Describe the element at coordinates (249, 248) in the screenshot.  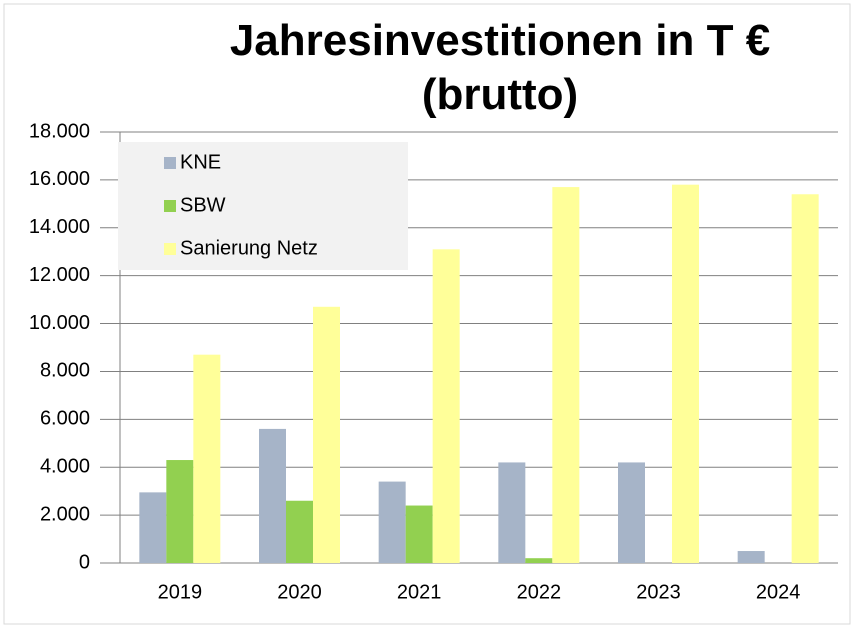
I see `legend-label: Sanierung Netz` at that location.